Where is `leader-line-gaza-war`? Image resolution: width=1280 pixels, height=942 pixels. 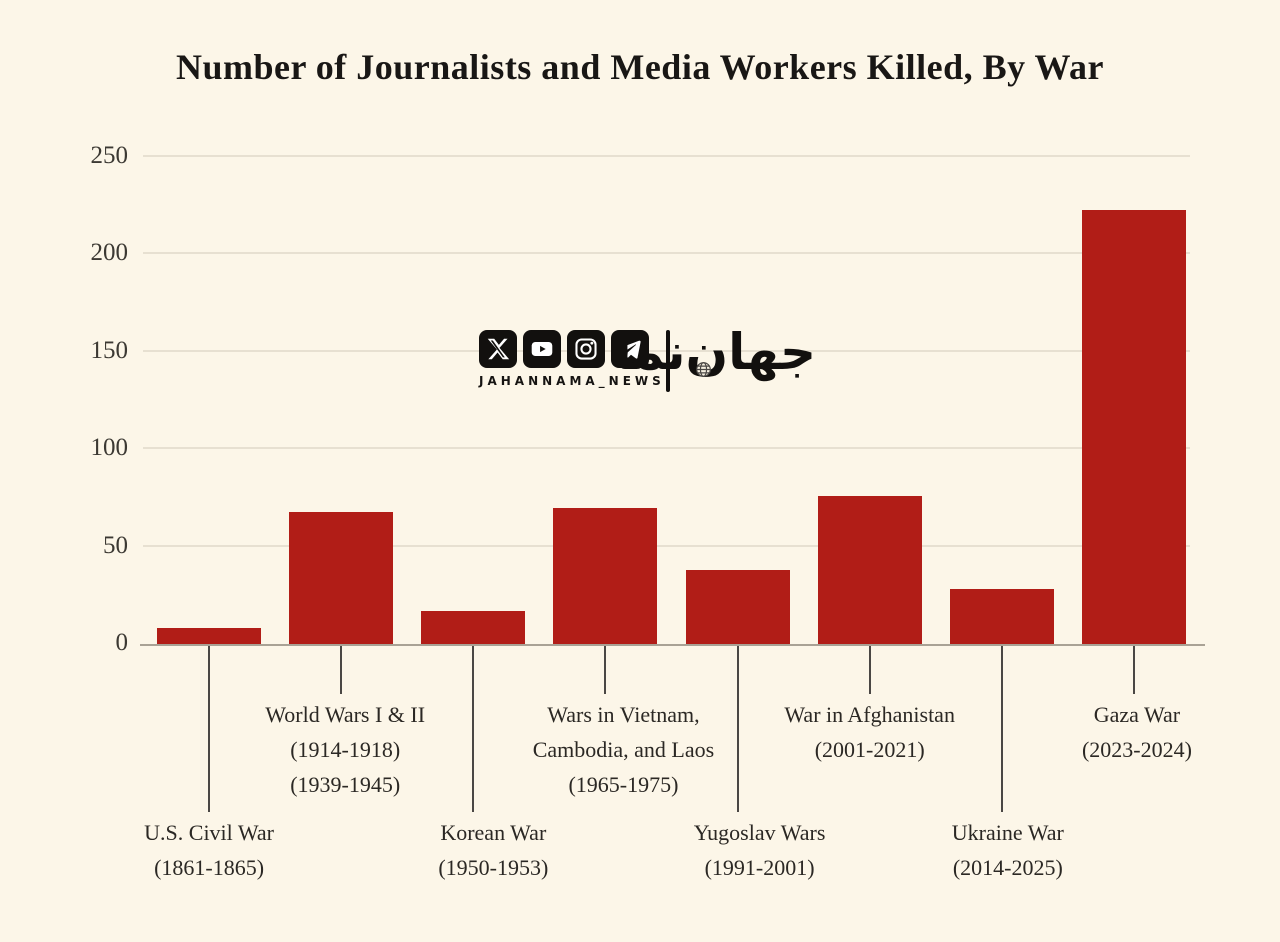
leader-line-gaza-war is located at coordinates (1133, 670).